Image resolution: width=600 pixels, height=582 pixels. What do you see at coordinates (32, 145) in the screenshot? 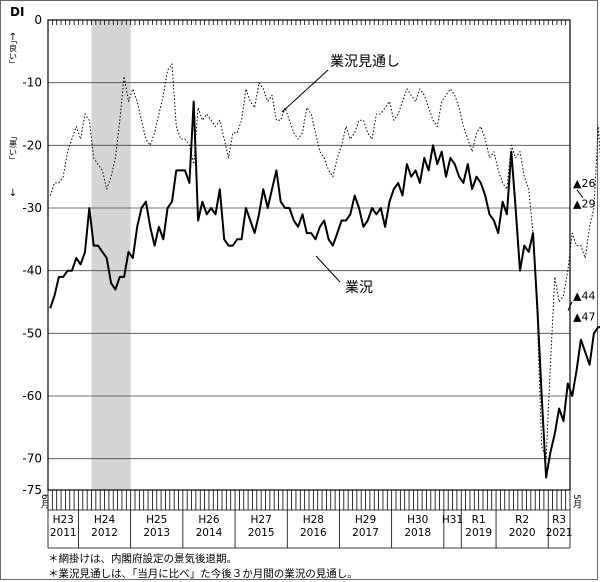
I see `y-tick-label: -20` at bounding box center [32, 145].